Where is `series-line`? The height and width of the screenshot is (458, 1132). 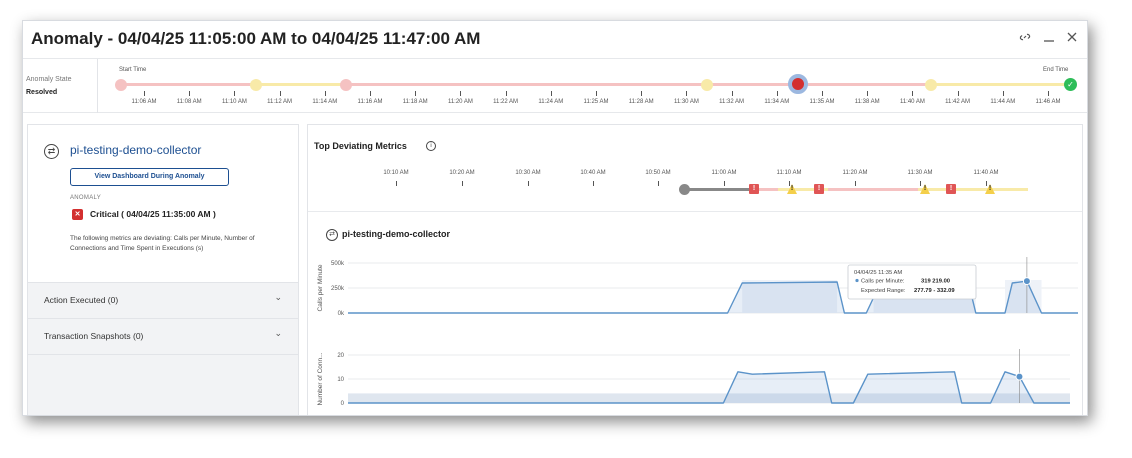
series-line is located at coordinates (709, 387).